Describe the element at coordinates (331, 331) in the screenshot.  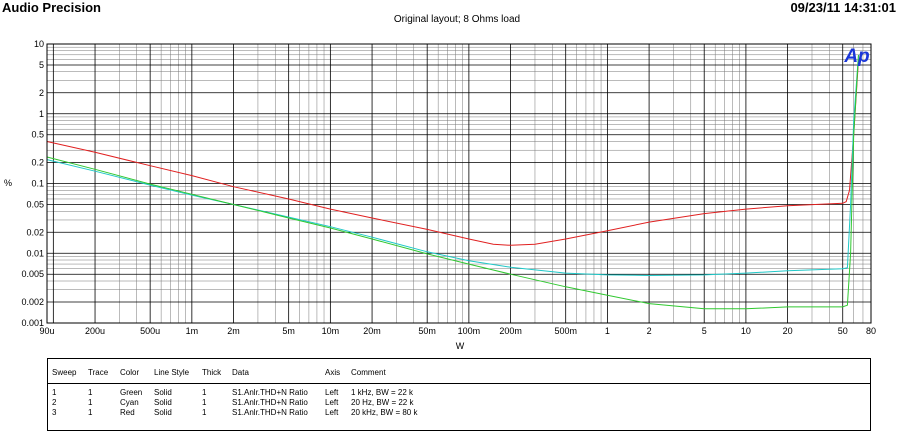
I see `x-tick-label: 10m` at that location.